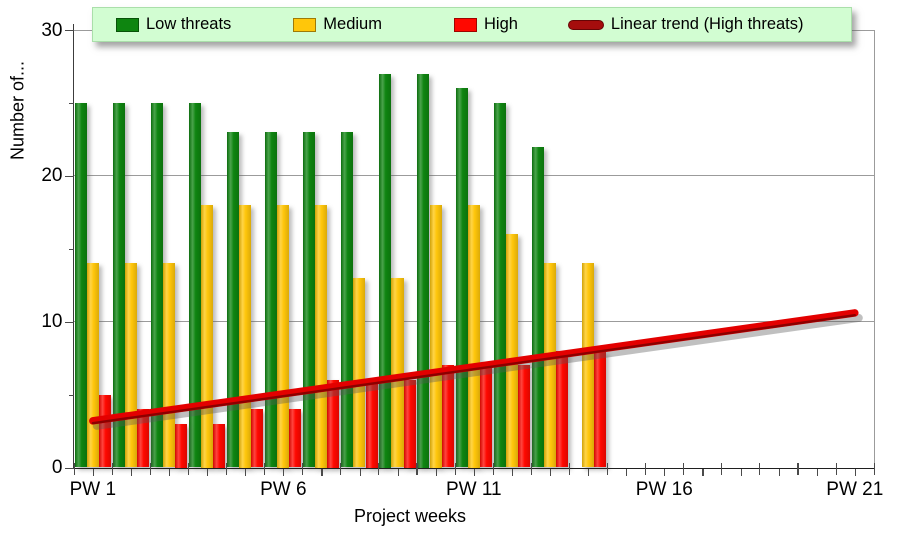 The image size is (900, 540). What do you see at coordinates (585, 24) in the screenshot?
I see `trend-line-icon` at bounding box center [585, 24].